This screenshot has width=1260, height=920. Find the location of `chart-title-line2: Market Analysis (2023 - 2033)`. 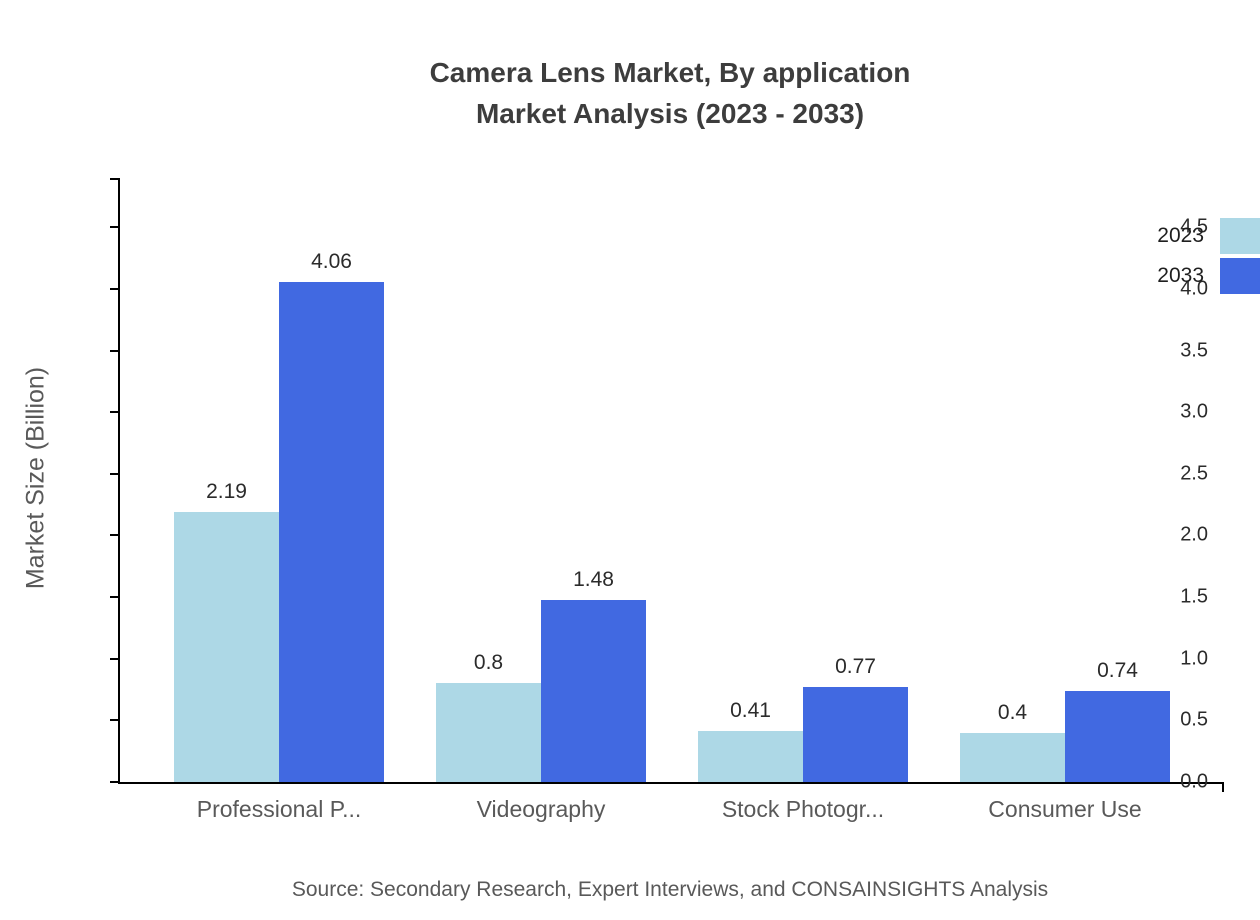

chart-title-line2: Market Analysis (2023 - 2033) is located at coordinates (670, 113).